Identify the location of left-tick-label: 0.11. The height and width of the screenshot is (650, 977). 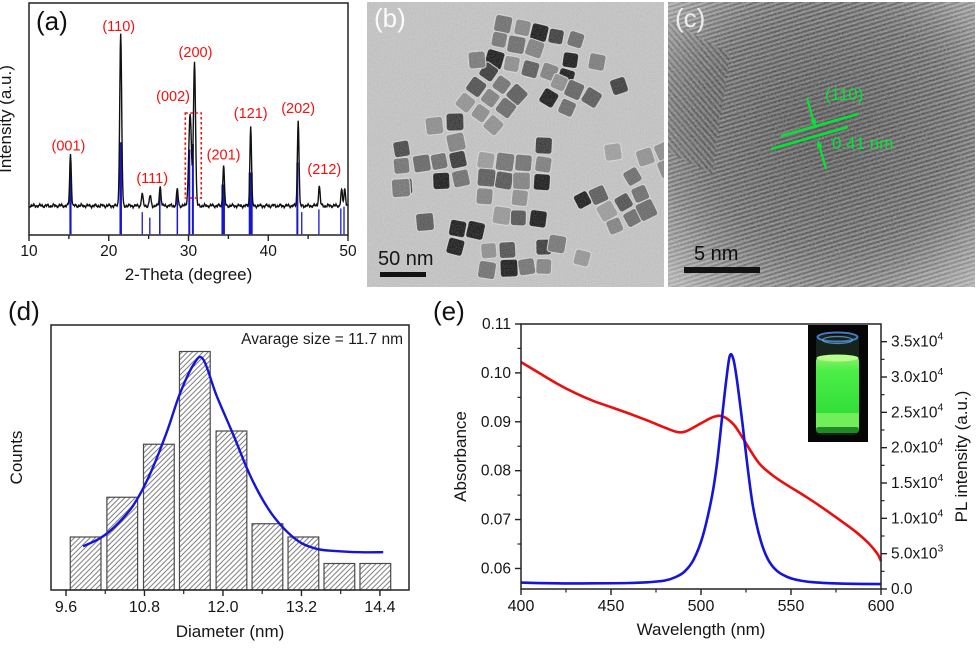
(496, 324).